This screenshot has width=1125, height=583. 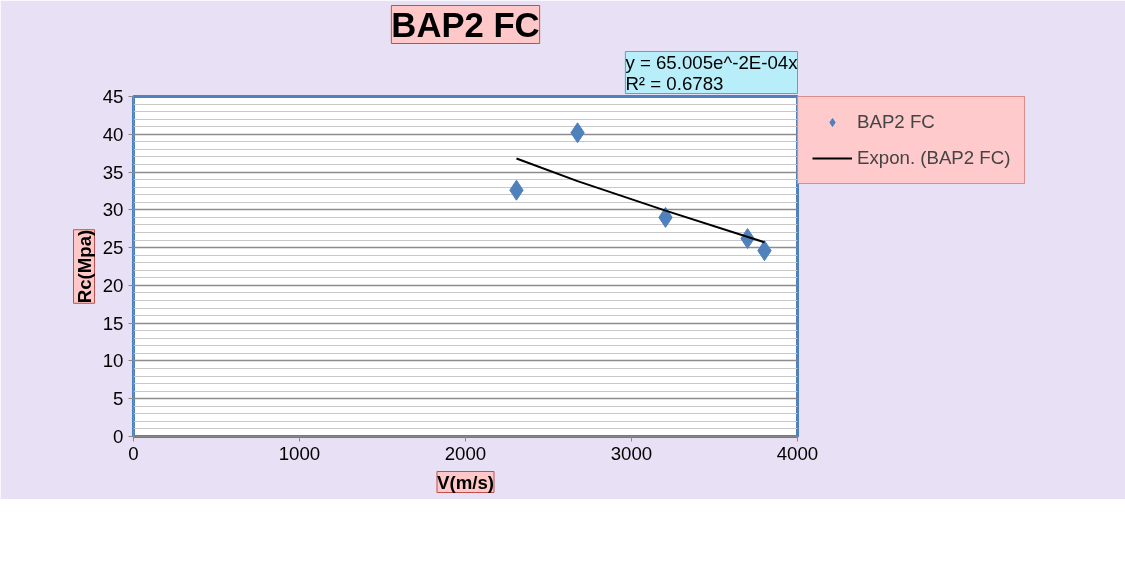 I want to click on y-tick-label: 15, so click(x=113, y=323).